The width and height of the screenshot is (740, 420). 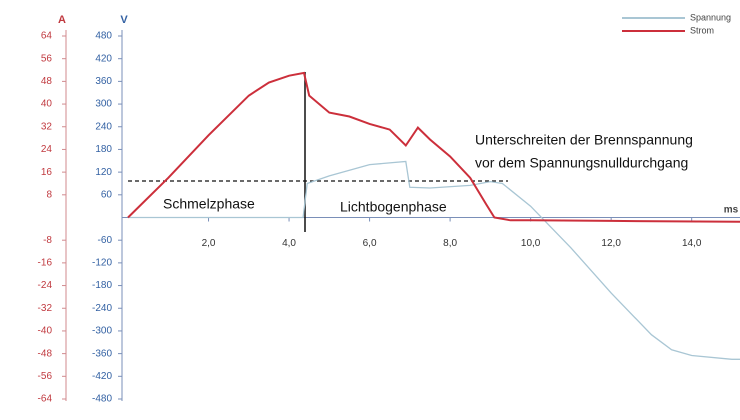 What do you see at coordinates (45, 353) in the screenshot?
I see `y2-tick-label: -48` at bounding box center [45, 353].